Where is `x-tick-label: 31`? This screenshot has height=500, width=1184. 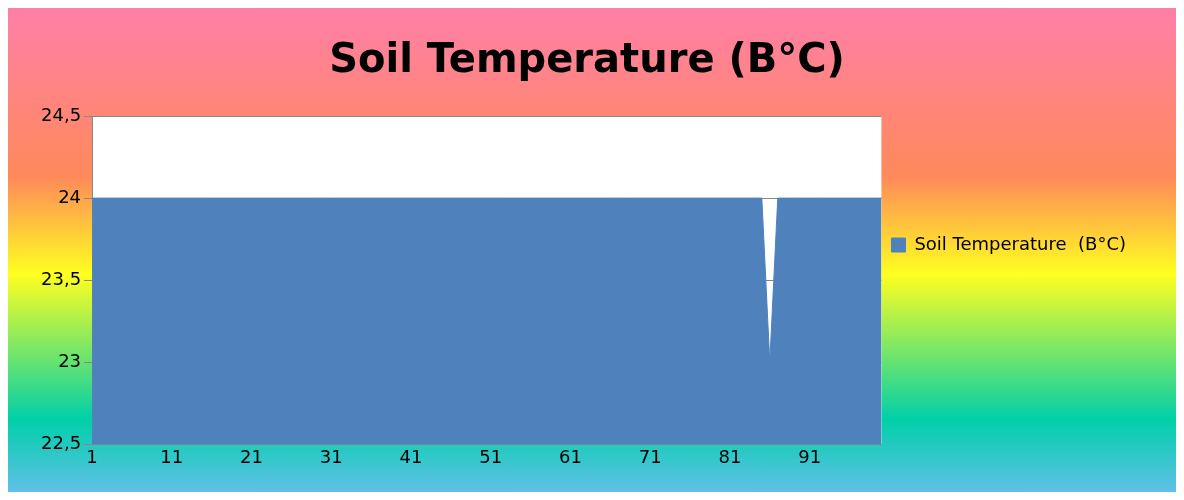
x-tick-label: 31 is located at coordinates (331, 456).